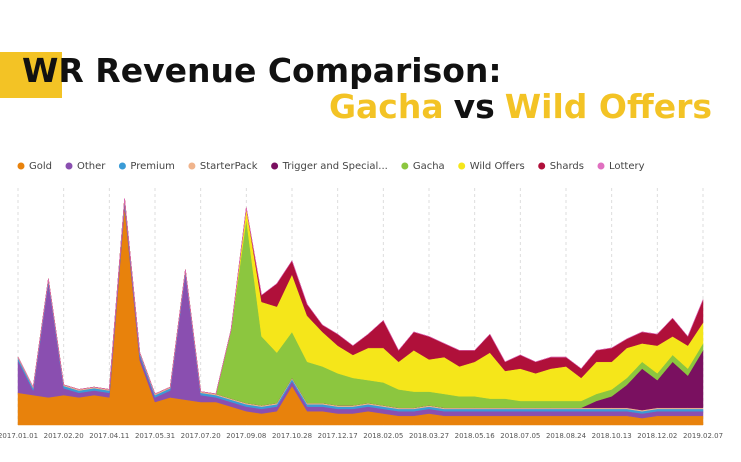 This screenshot has width=741, height=462. Describe the element at coordinates (31, 75) in the screenshot. I see `accent-bar` at that location.